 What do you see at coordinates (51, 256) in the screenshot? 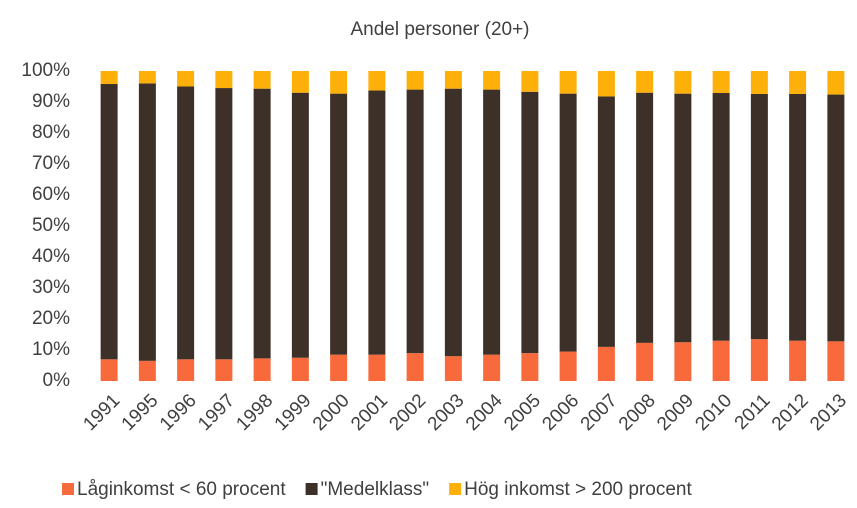
I see `y-tick-label: 40%` at bounding box center [51, 256].